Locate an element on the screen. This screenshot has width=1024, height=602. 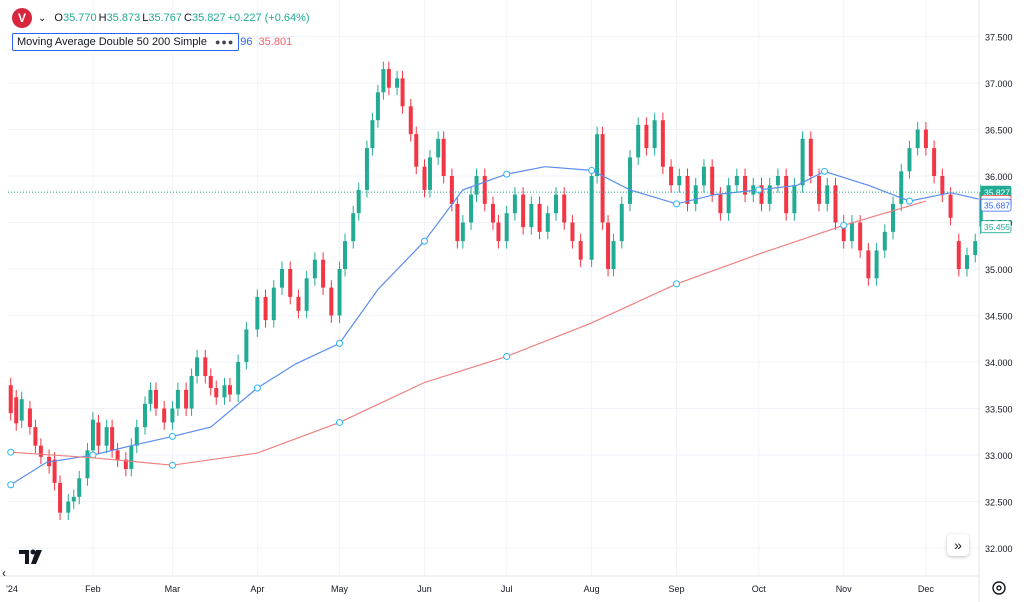
x-tick-label: Feb is located at coordinates (93, 589).